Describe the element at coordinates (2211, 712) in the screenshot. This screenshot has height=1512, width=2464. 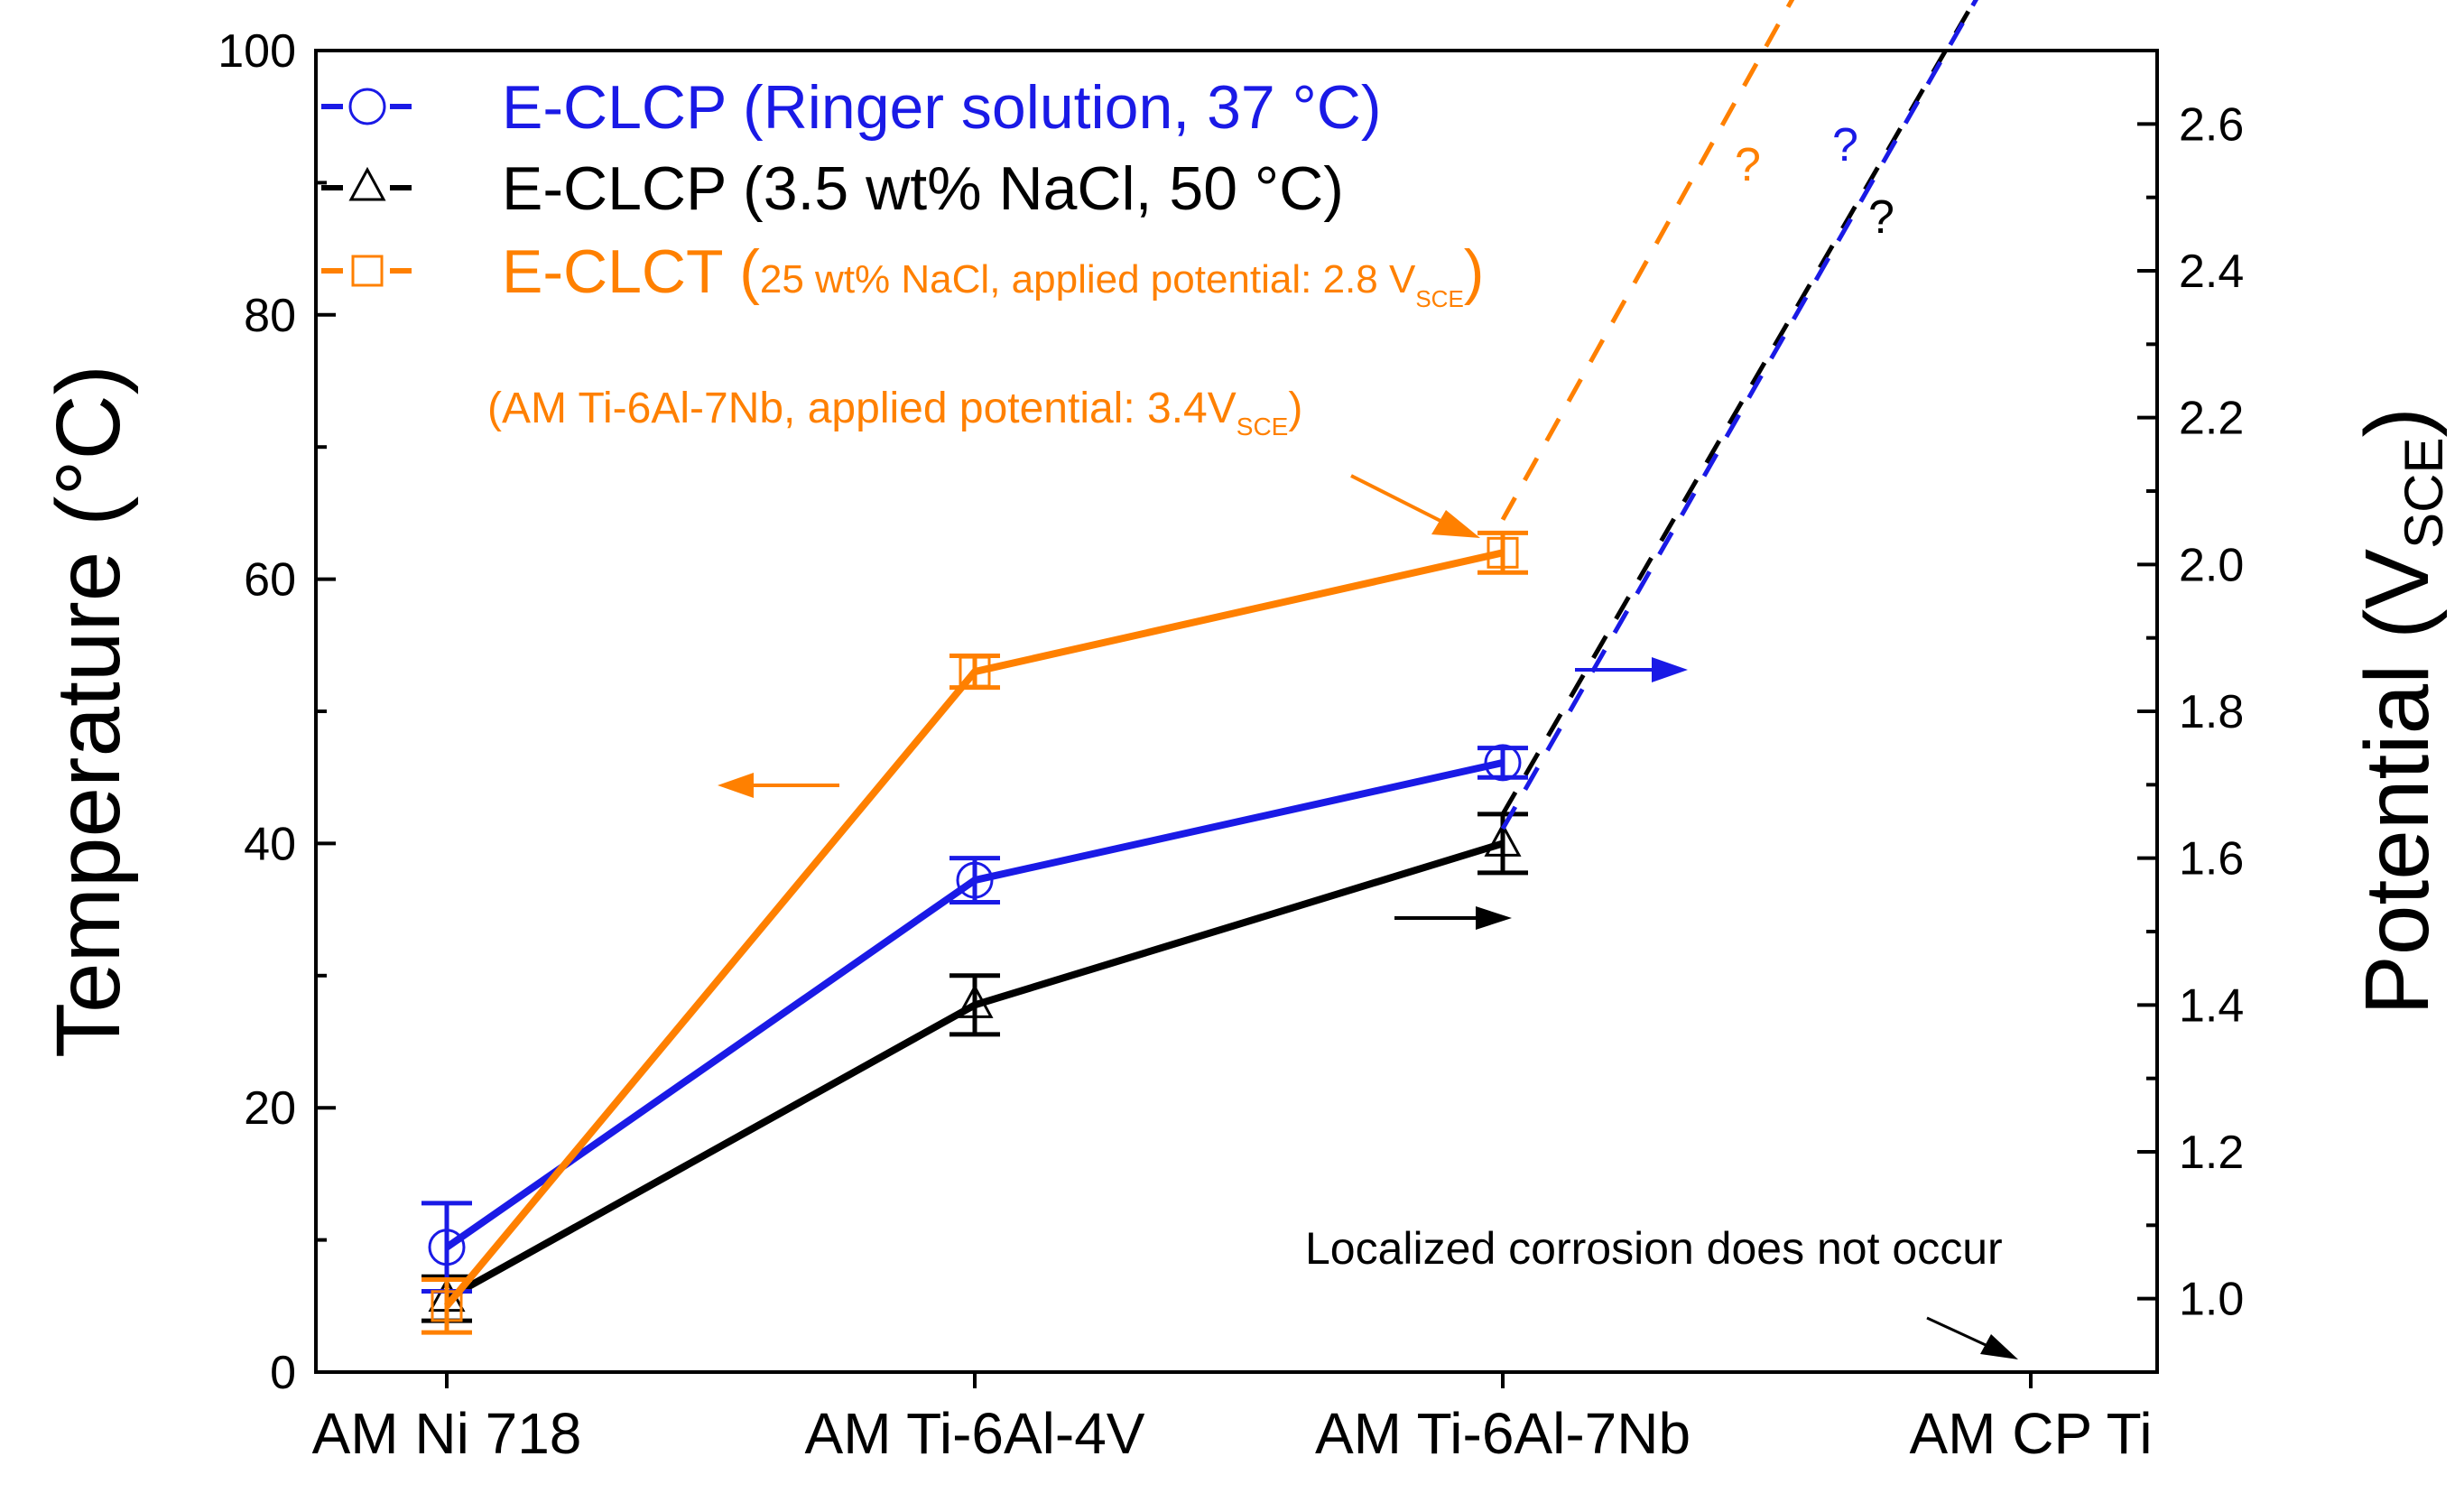
I see `right-axis-tick-label: 1.8` at that location.